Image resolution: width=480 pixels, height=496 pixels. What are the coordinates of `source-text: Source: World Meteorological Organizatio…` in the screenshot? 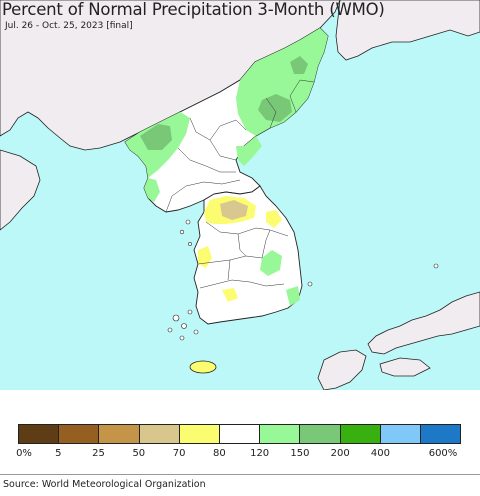 It's located at (104, 484).